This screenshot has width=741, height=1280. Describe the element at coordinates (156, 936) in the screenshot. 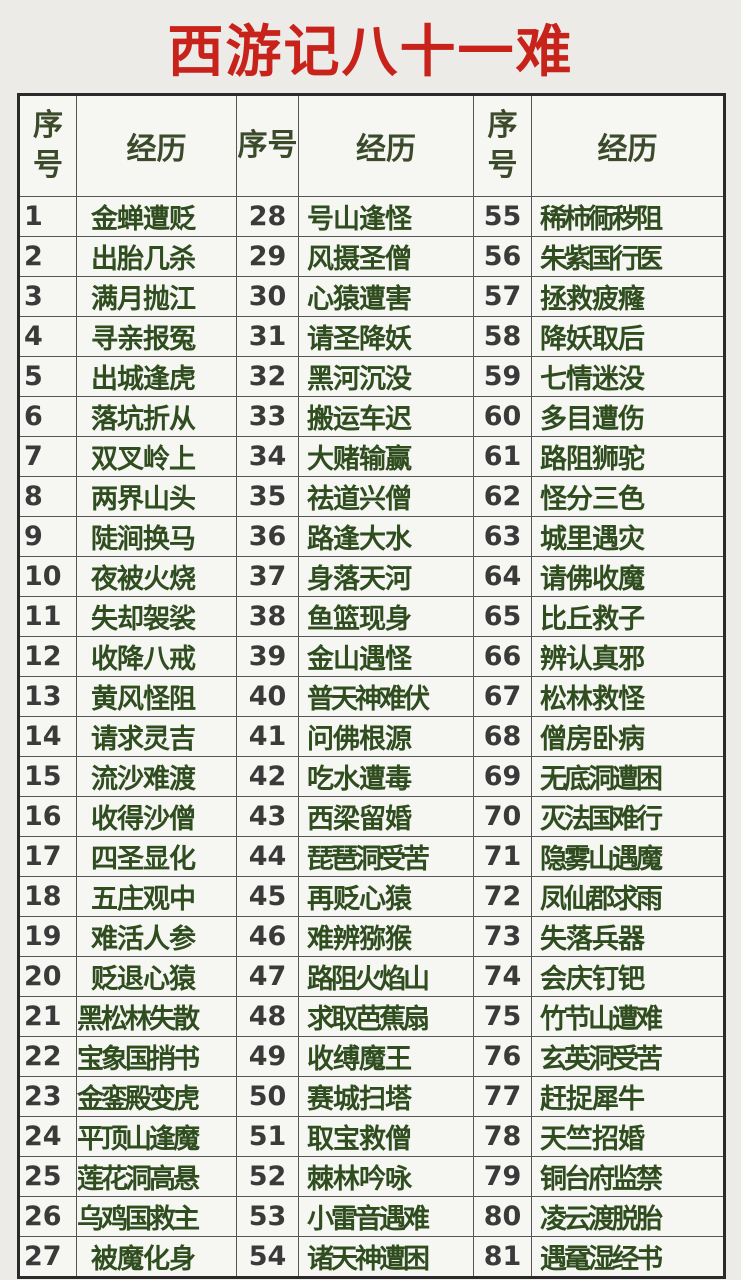

I see `difficulty-event: 难活人参` at that location.